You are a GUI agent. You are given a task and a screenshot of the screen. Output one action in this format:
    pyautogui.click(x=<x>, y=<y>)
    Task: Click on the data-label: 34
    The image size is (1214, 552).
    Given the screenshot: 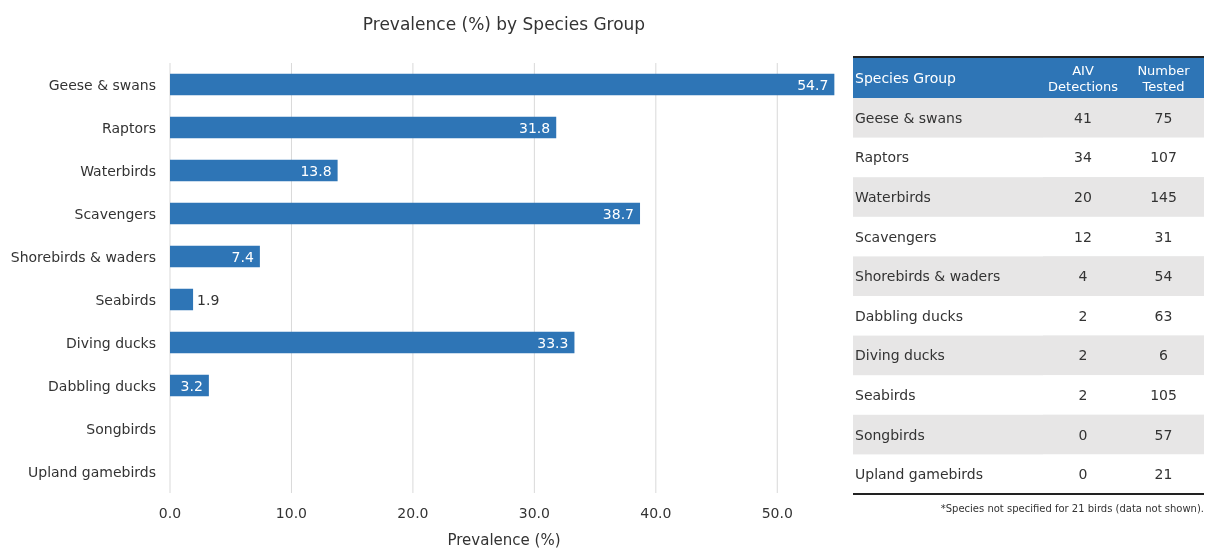 What is the action you would take?
    pyautogui.click(x=1083, y=157)
    